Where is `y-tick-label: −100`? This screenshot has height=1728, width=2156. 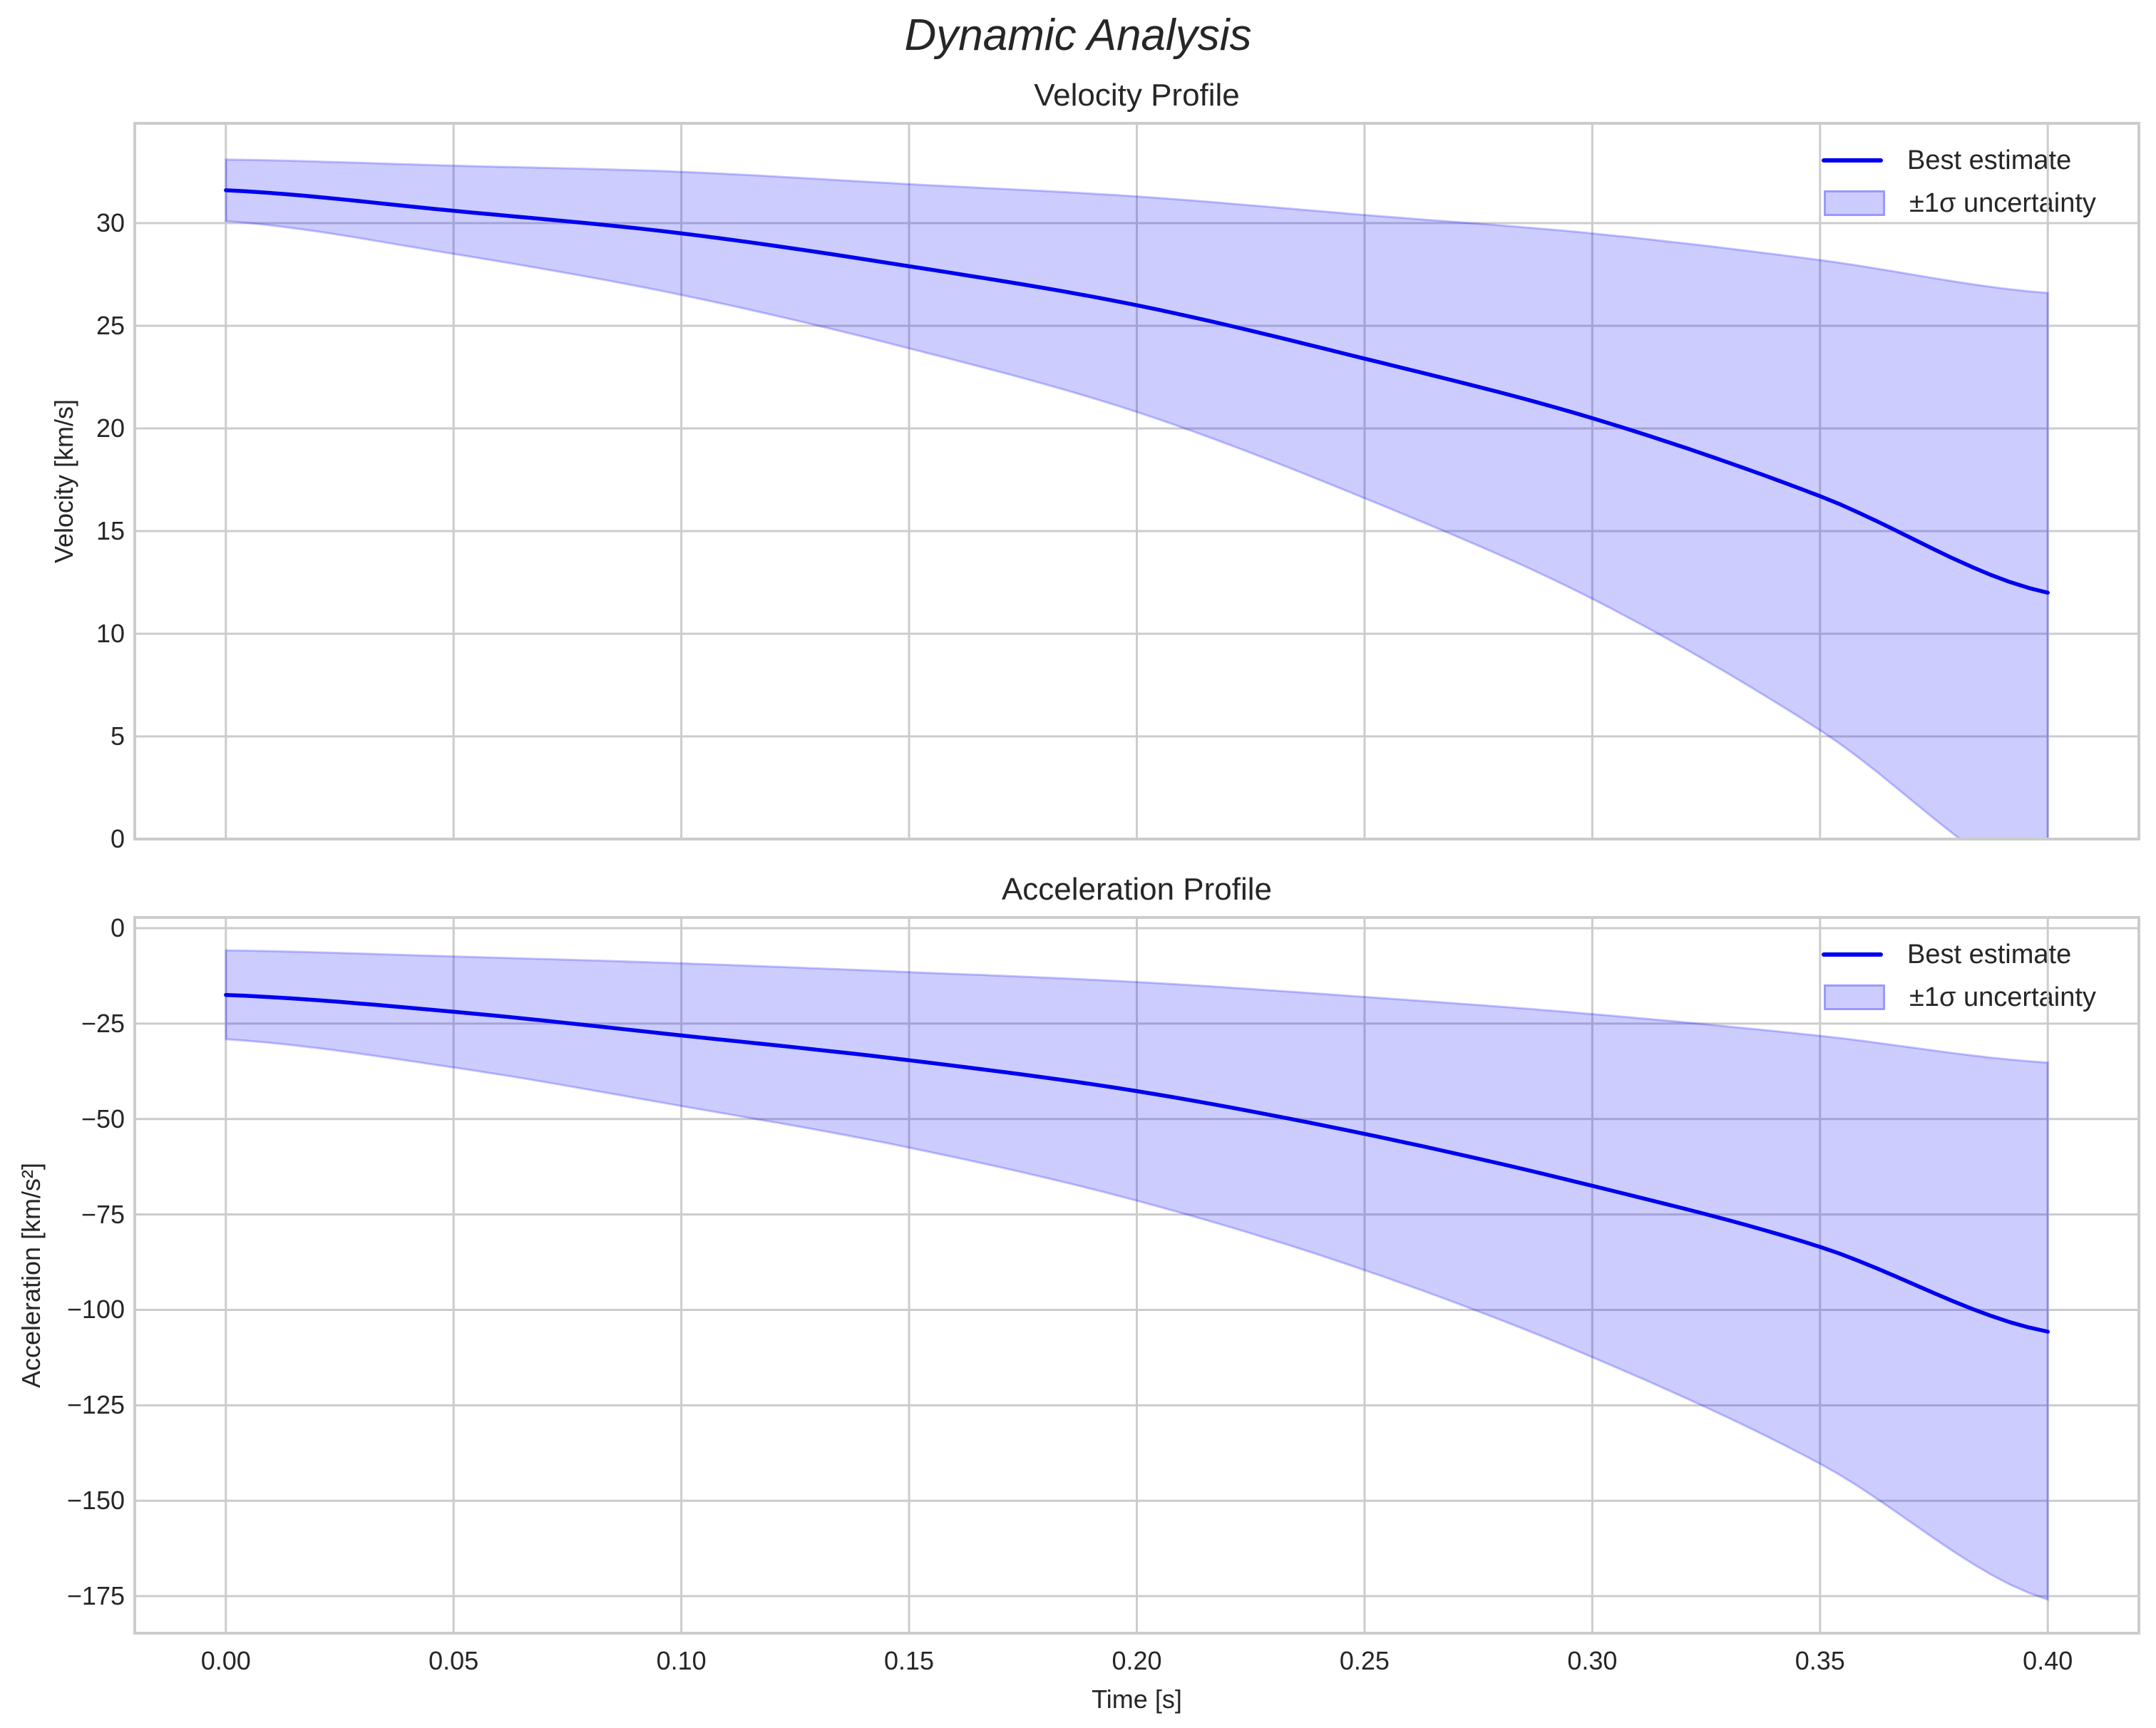
y-tick-label: −100 is located at coordinates (95, 1310).